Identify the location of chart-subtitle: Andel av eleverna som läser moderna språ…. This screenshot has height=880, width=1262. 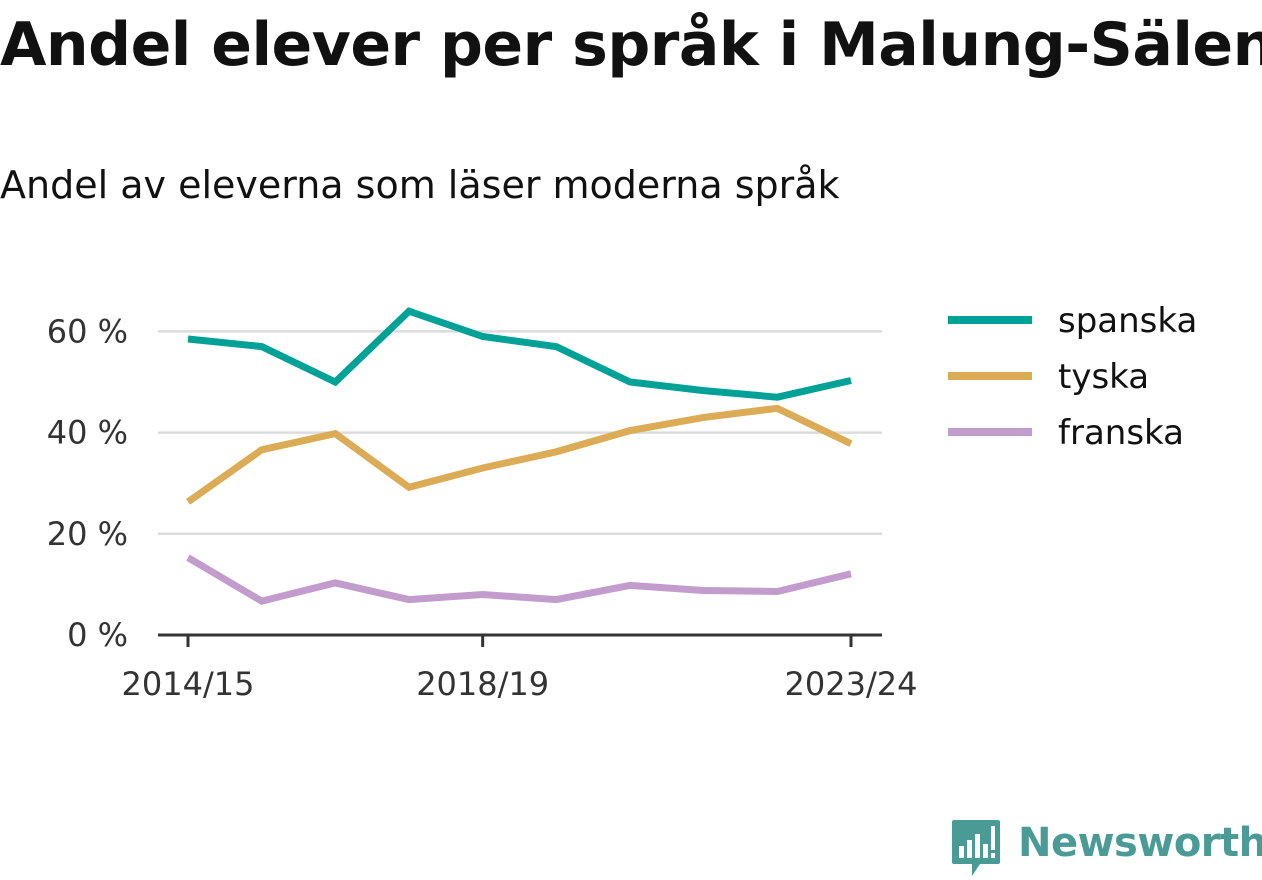
(420, 185).